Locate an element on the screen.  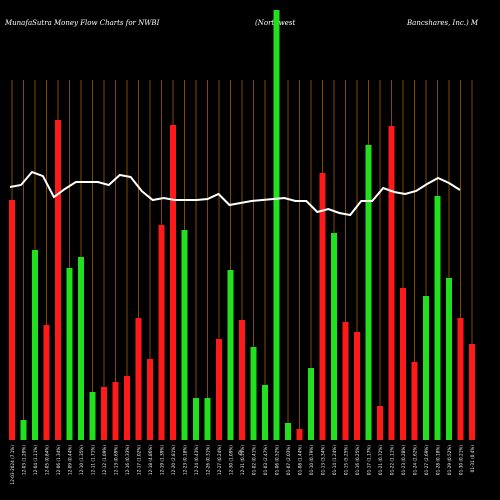
chart-title-left: MunafaSutra Money Flow Charts for NWBI is located at coordinates (82, 23).